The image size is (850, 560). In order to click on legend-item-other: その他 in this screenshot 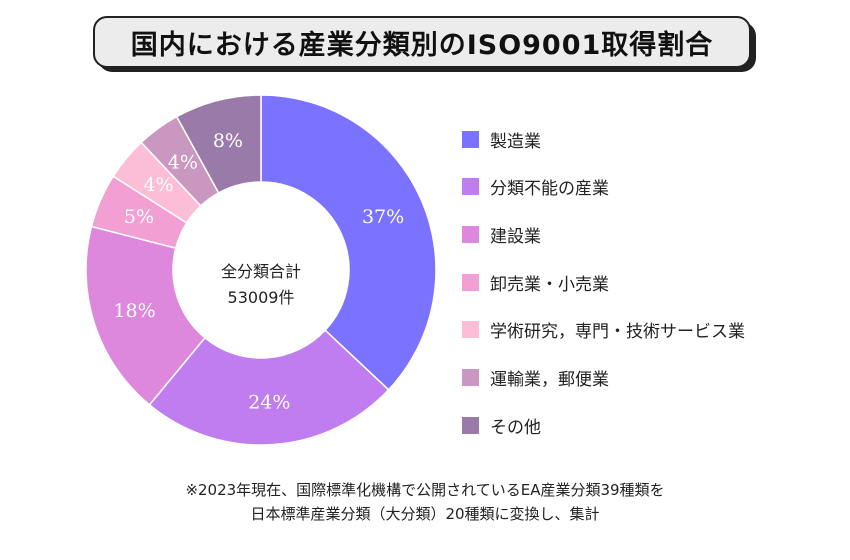, I will do `click(501, 425)`.